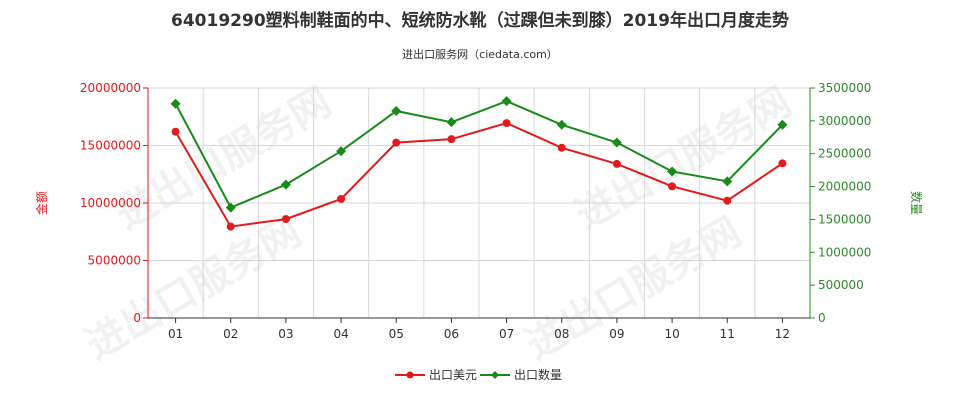  What do you see at coordinates (538, 374) in the screenshot?
I see `legend-label-quantity: 出口数量` at bounding box center [538, 374].